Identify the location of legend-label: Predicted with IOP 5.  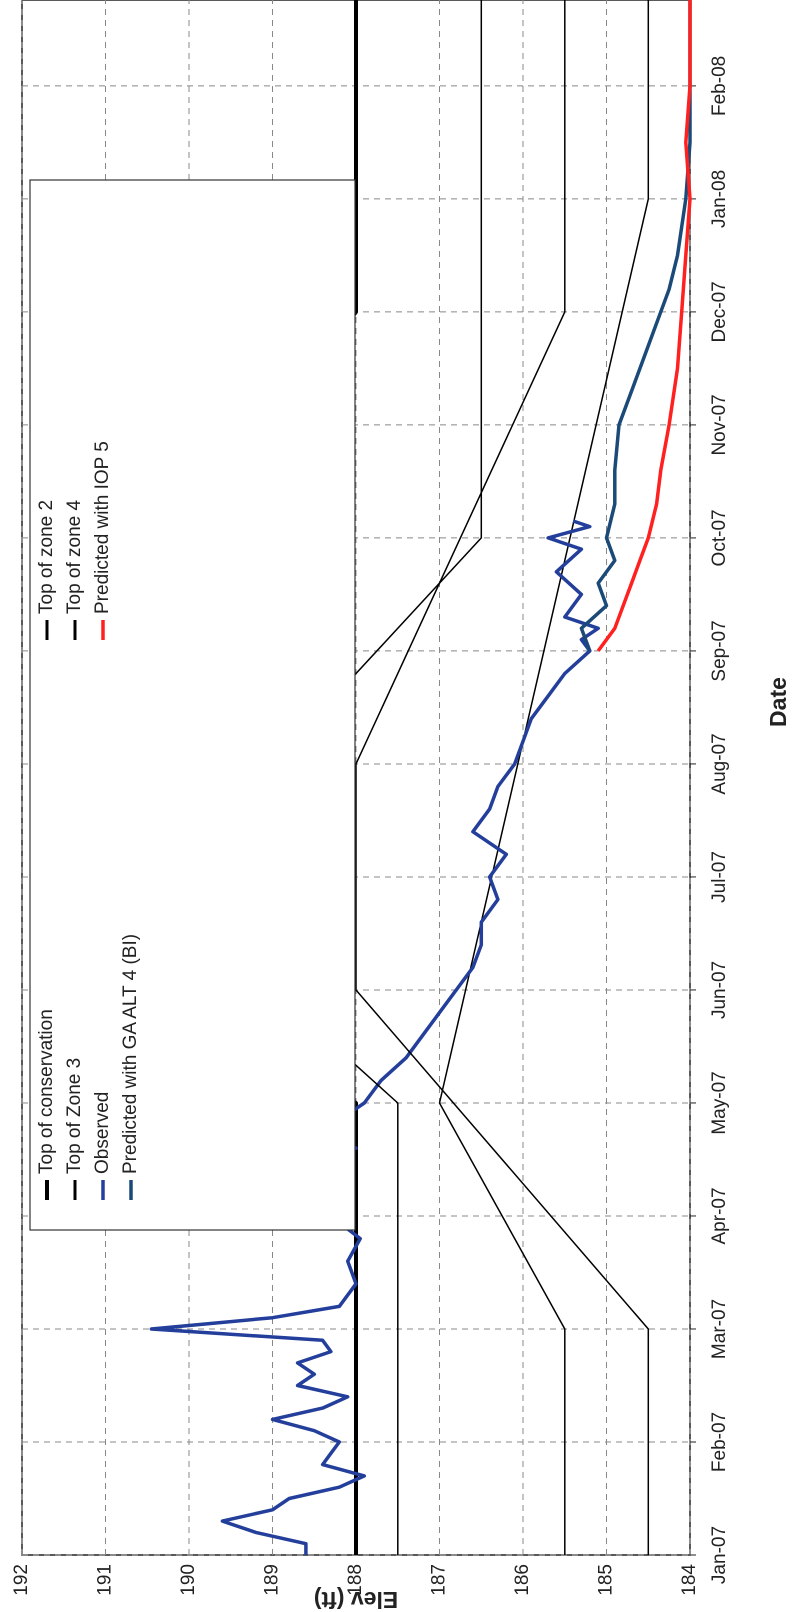
(102, 527).